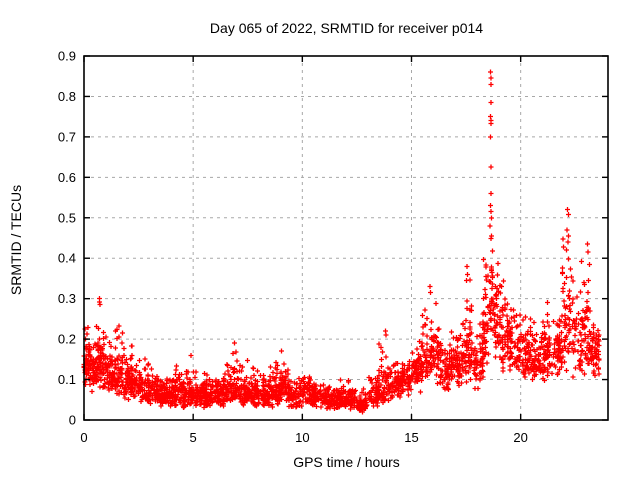  I want to click on y-tick-label: 0.4, so click(67, 258).